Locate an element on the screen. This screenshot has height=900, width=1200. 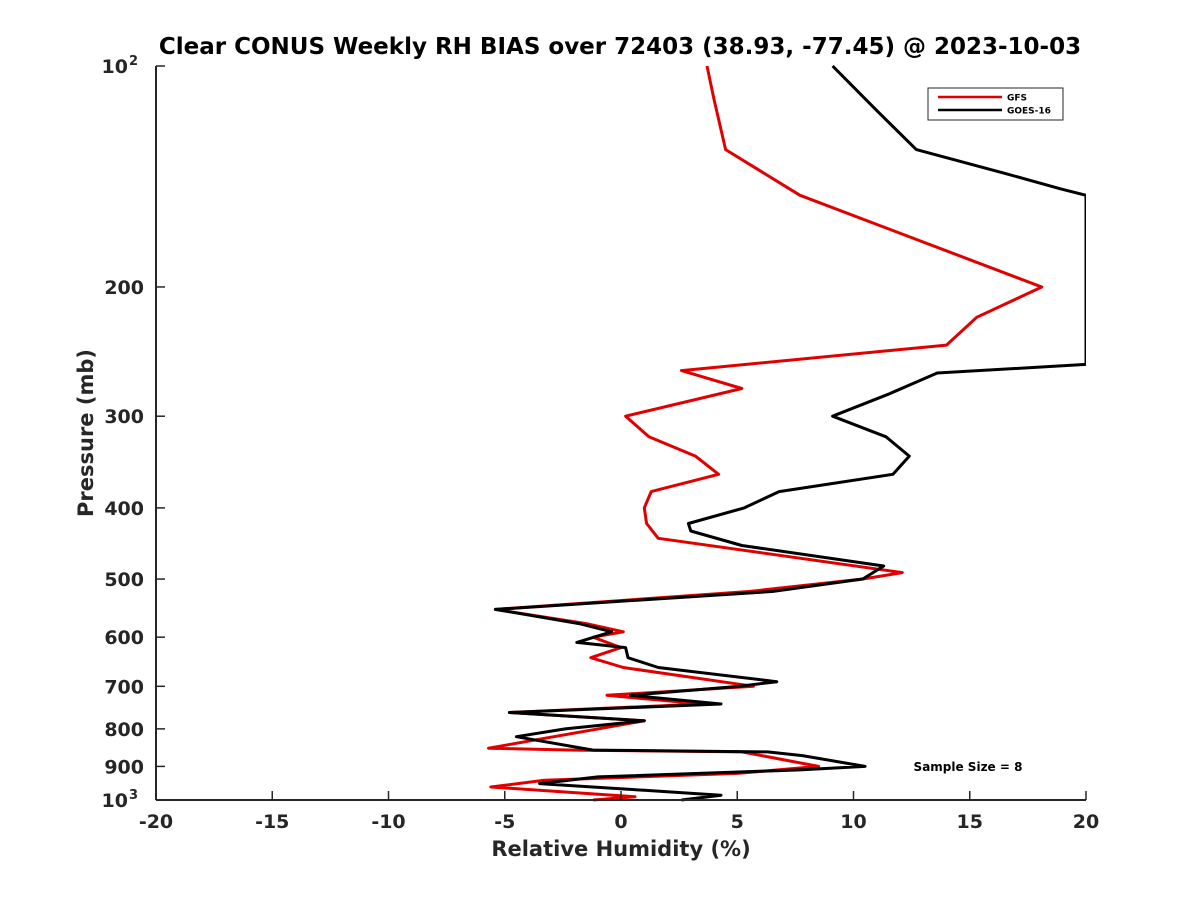
y-tick-label: 400 is located at coordinates (124, 509).